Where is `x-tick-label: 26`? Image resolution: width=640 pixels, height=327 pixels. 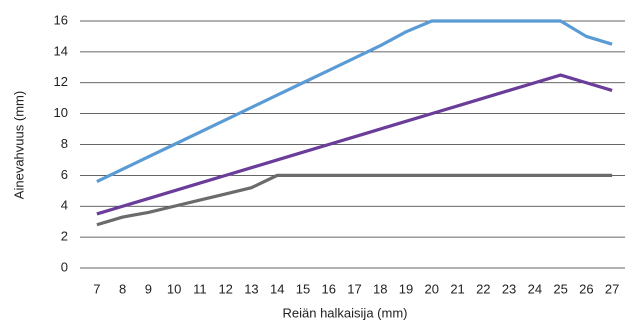 x-tick-label: 26 is located at coordinates (586, 288).